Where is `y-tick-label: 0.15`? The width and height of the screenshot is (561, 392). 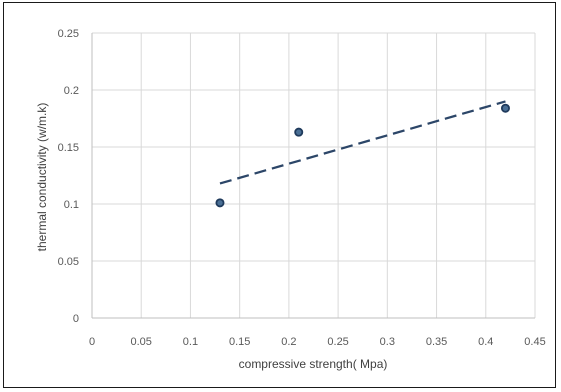 y-tick-label: 0.15 is located at coordinates (68, 148).